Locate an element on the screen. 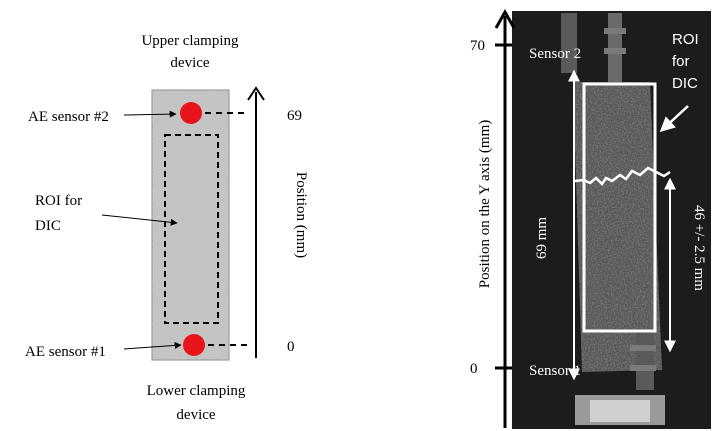 The width and height of the screenshot is (712, 431). roi-dic-label-line1: ROI for is located at coordinates (58, 201).